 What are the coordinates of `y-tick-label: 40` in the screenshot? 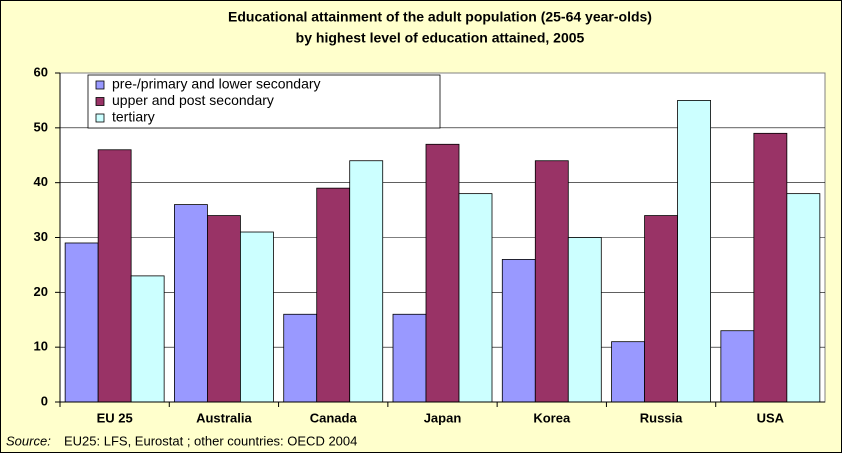 It's located at (41, 181).